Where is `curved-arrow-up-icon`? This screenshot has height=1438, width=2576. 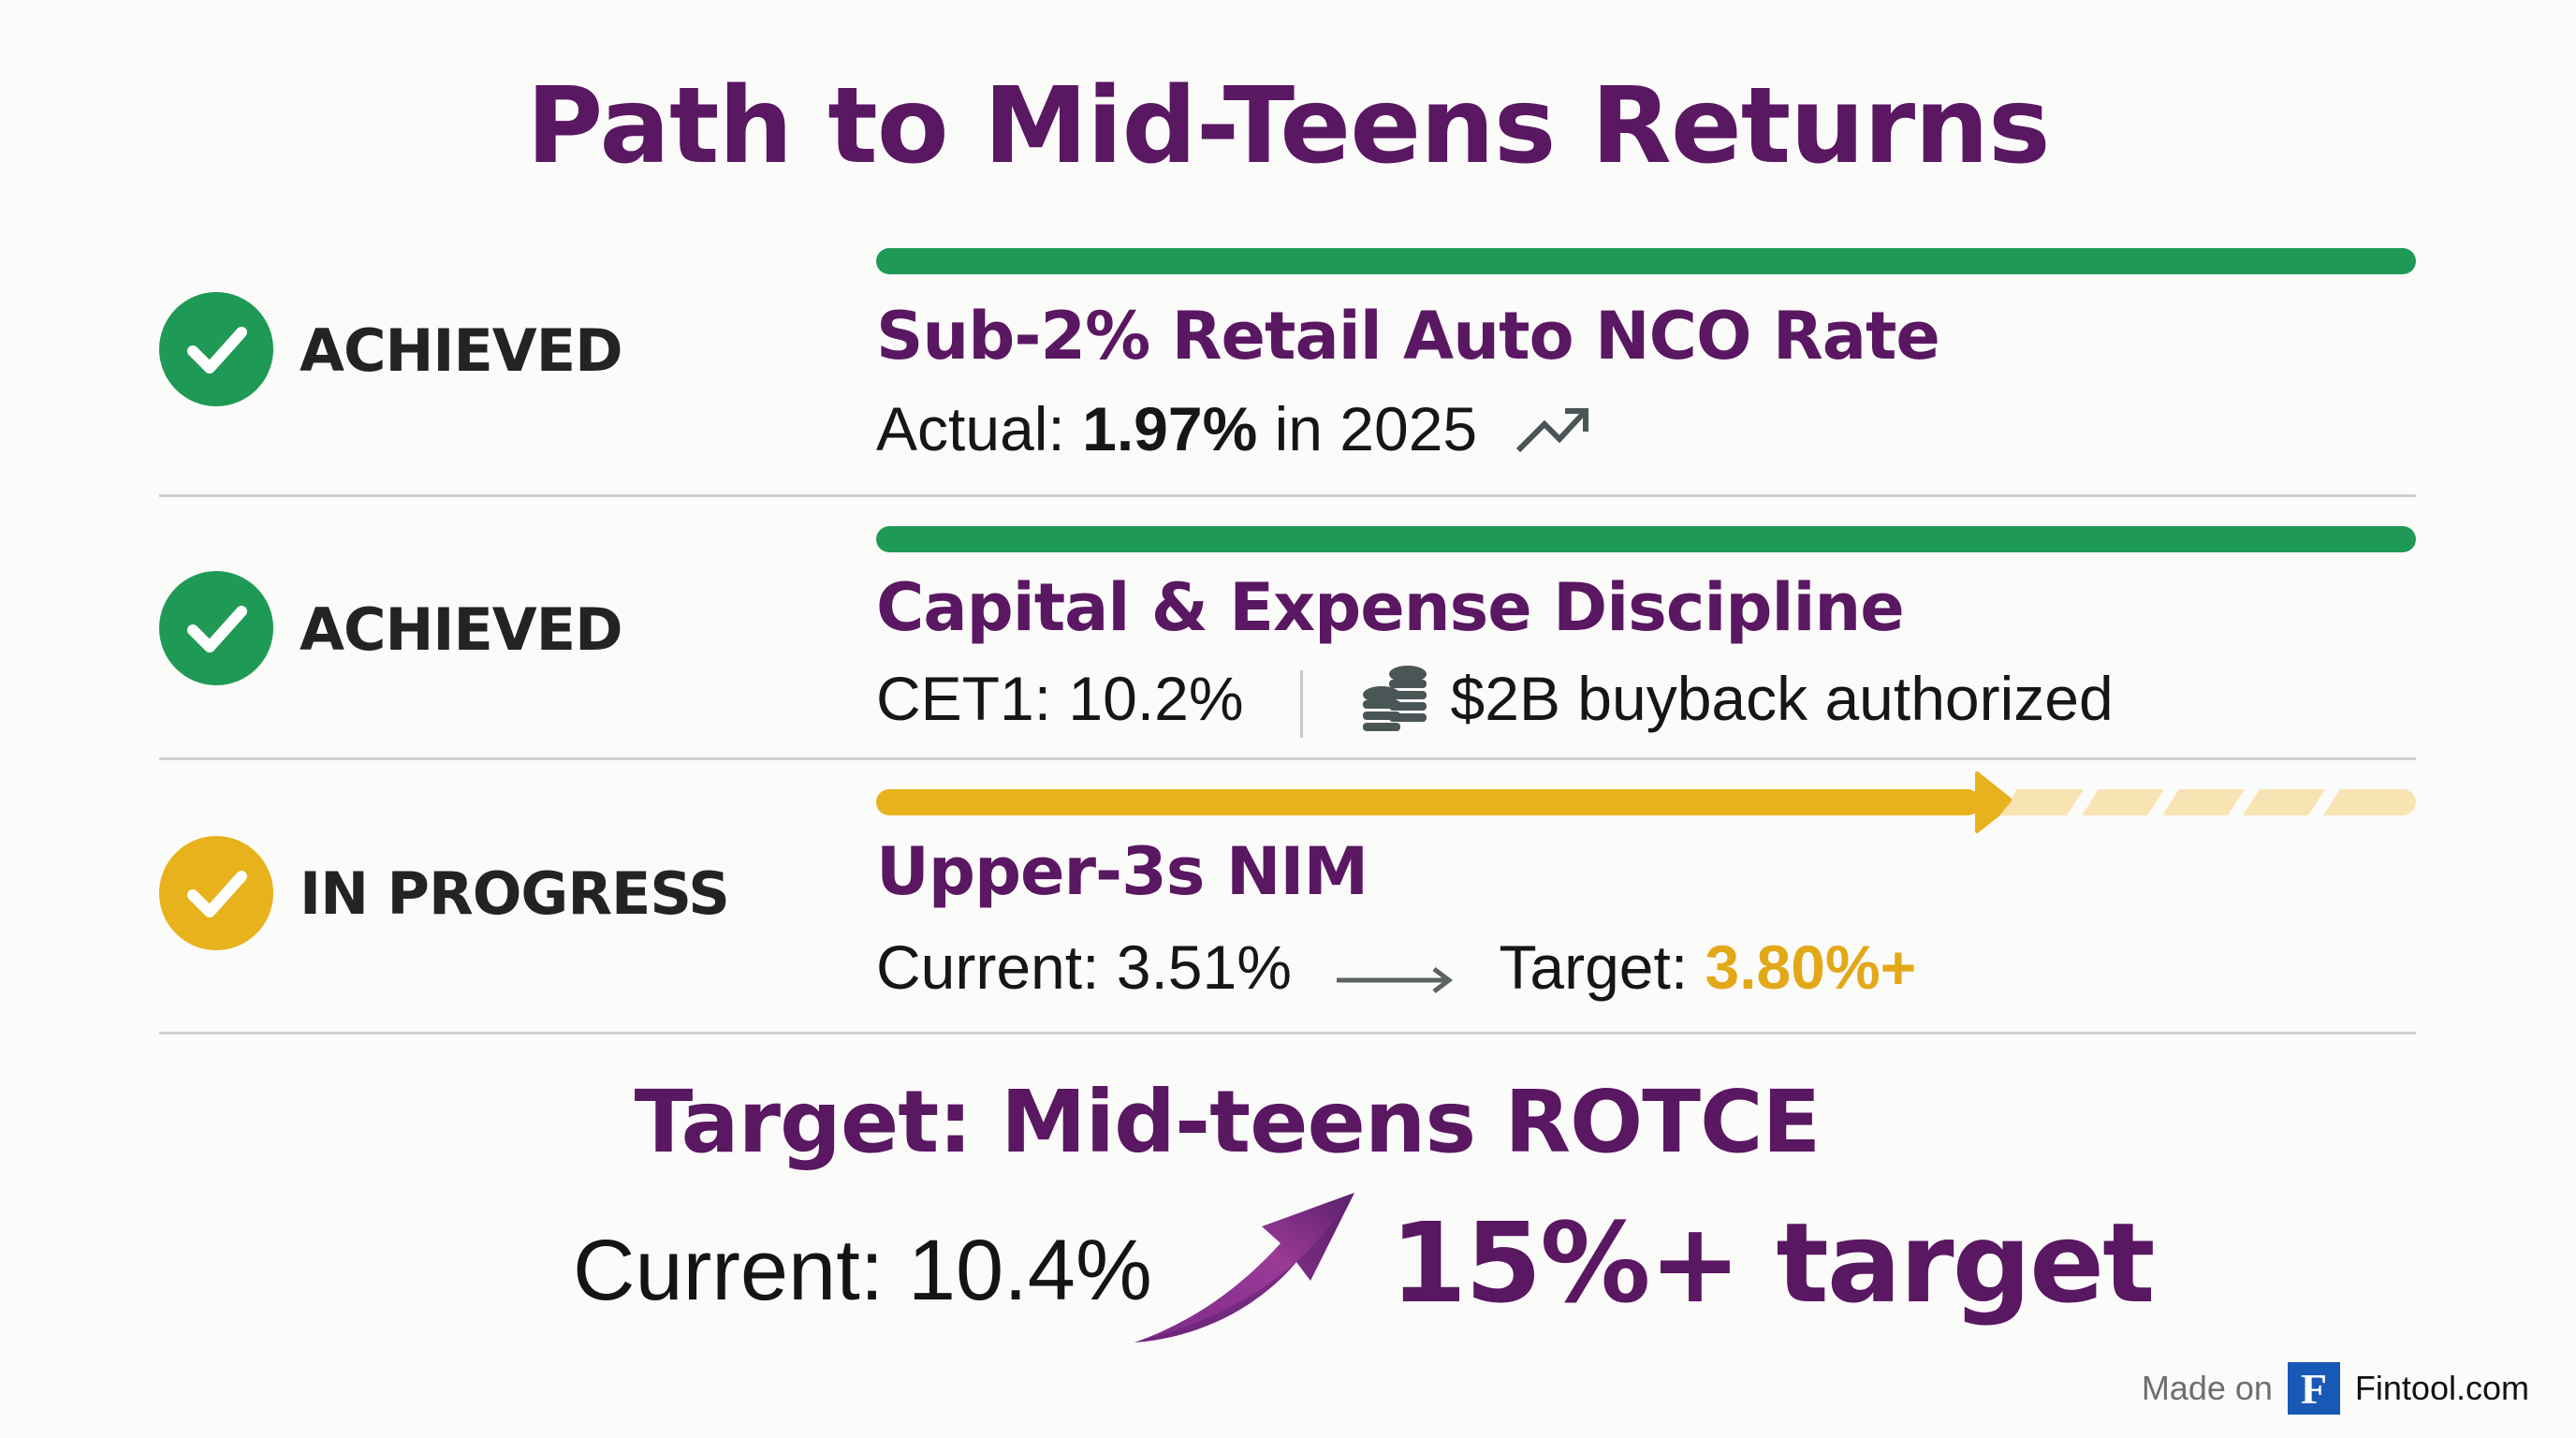 curved-arrow-up-icon is located at coordinates (1245, 1269).